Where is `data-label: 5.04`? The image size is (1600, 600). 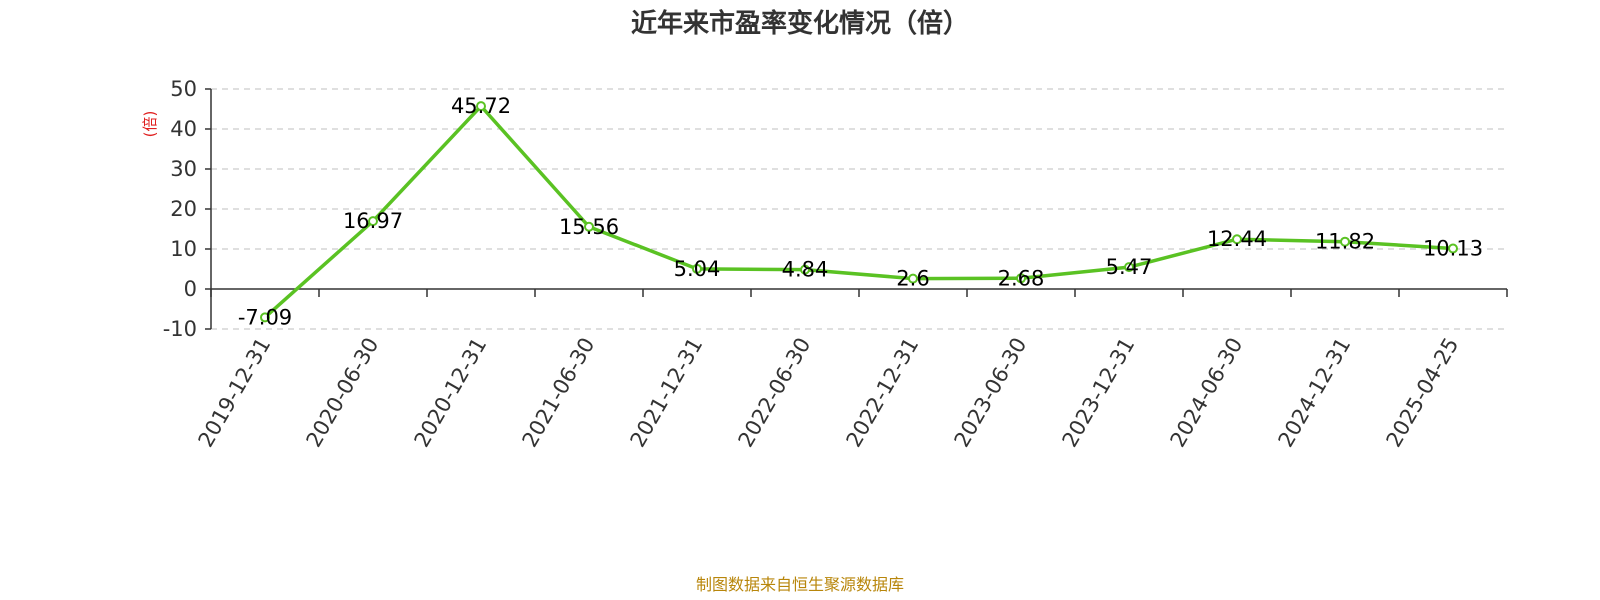
data-label: 5.04 is located at coordinates (697, 269).